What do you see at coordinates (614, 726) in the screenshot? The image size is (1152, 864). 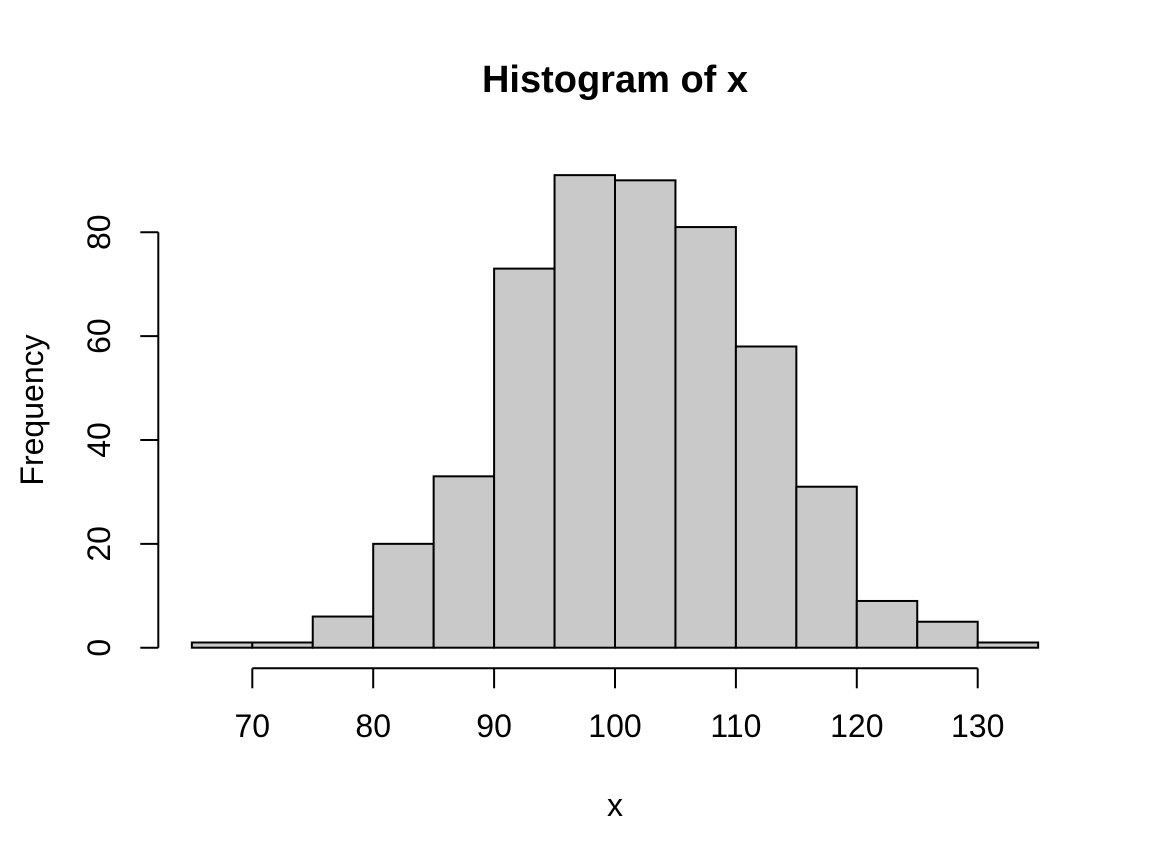 I see `x-tick-label: 100` at bounding box center [614, 726].